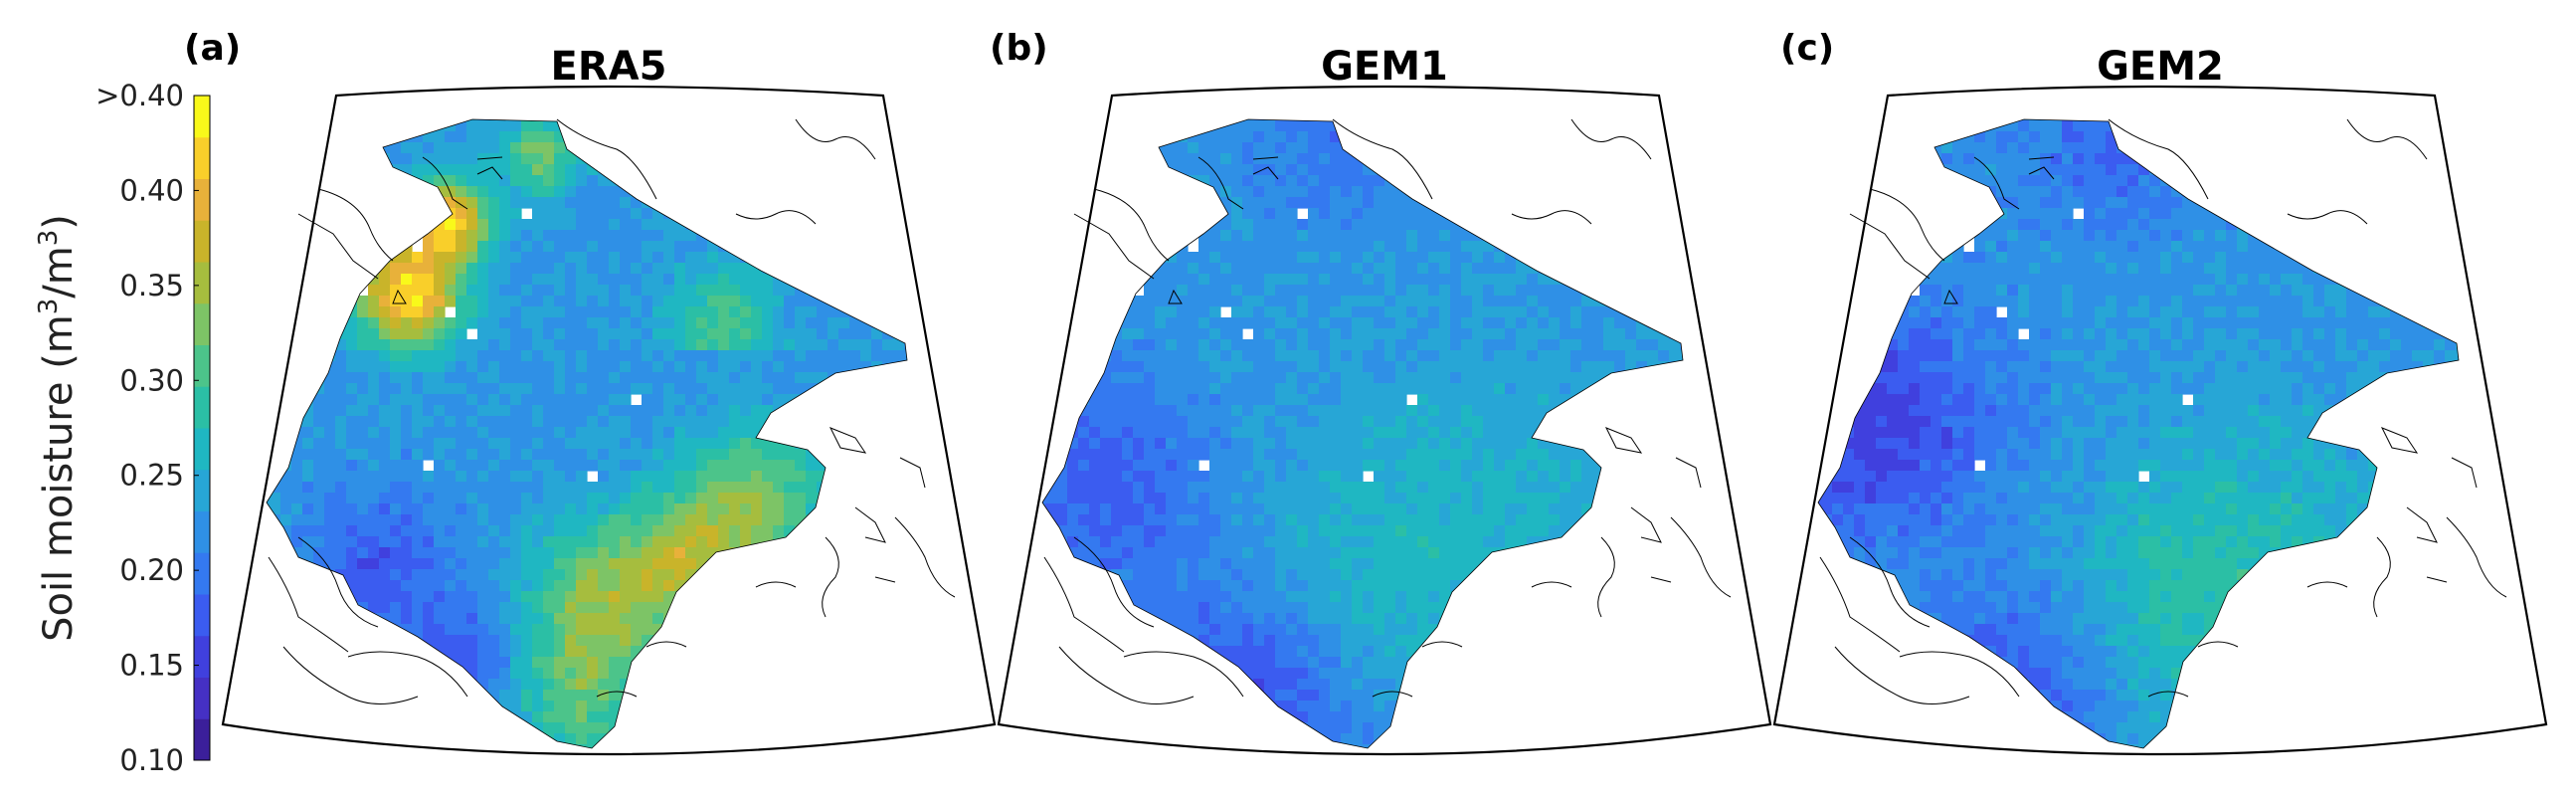 The width and height of the screenshot is (2576, 802). What do you see at coordinates (147, 428) in the screenshot?
I see `colorbar-ticks: 0.10 0.15 0.20 0.25 0.30 0.35 0.40 >0.40` at bounding box center [147, 428].